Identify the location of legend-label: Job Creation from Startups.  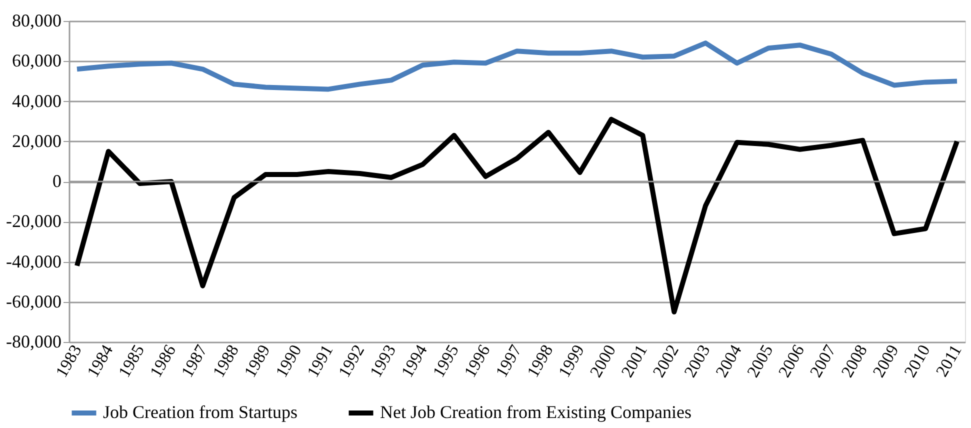
(200, 412).